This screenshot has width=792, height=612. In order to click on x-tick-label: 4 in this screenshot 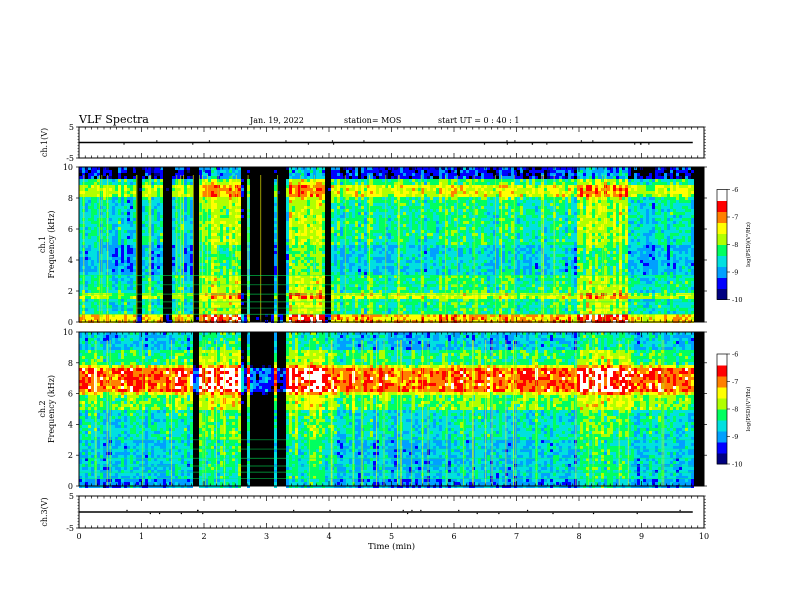, I will do `click(328, 536)`.